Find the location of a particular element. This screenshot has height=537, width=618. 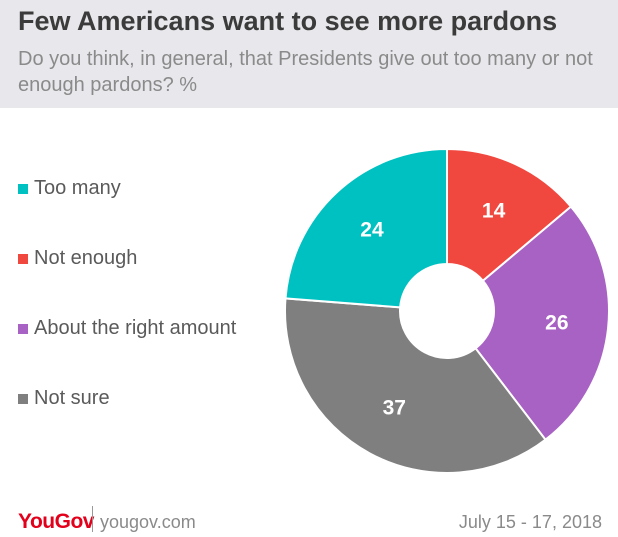

pie-slice-not-enough is located at coordinates (509, 215).